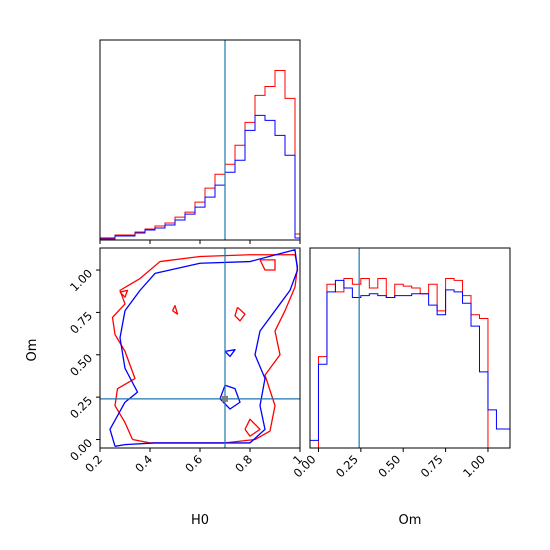 This screenshot has width=550, height=550. Describe the element at coordinates (81, 407) in the screenshot. I see `contour-ytick-label-1: 0.25` at that location.